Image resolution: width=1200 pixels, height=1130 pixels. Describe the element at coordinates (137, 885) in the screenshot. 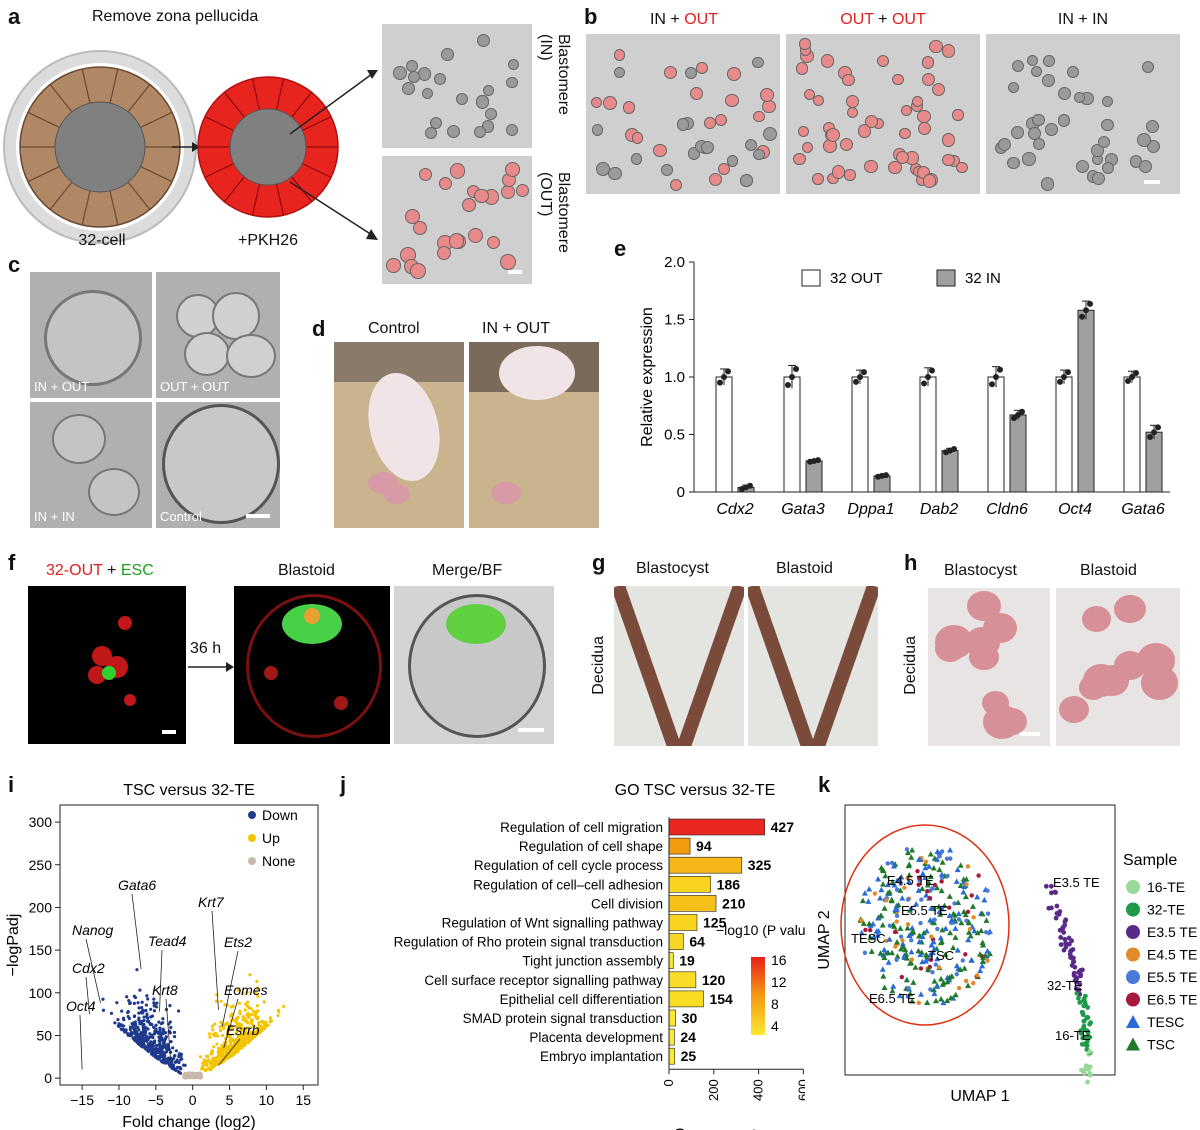

I see `gene-label: Gata6` at that location.